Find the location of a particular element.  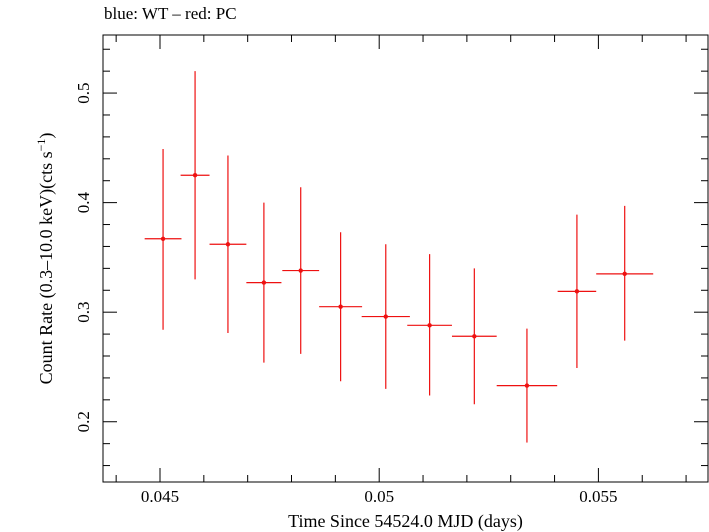

y-tick-label: 0.5 is located at coordinates (83, 92).